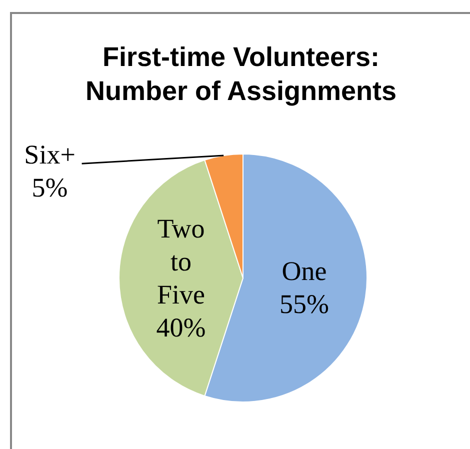 The height and width of the screenshot is (449, 470). Describe the element at coordinates (50, 187) in the screenshot. I see `data-label: 5%` at that location.